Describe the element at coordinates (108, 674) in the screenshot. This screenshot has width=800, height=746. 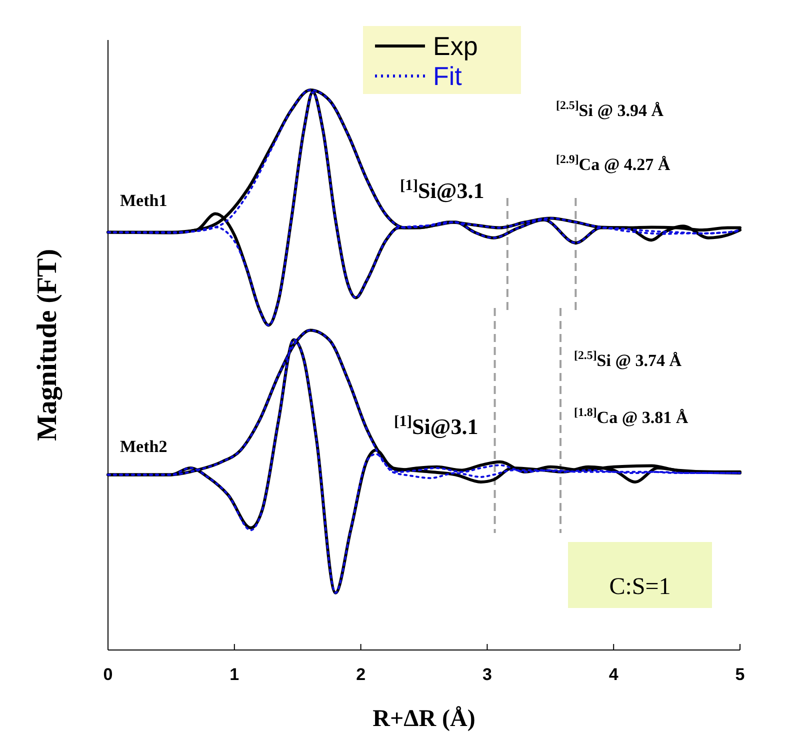
I see `x-tick-label: 0` at that location.